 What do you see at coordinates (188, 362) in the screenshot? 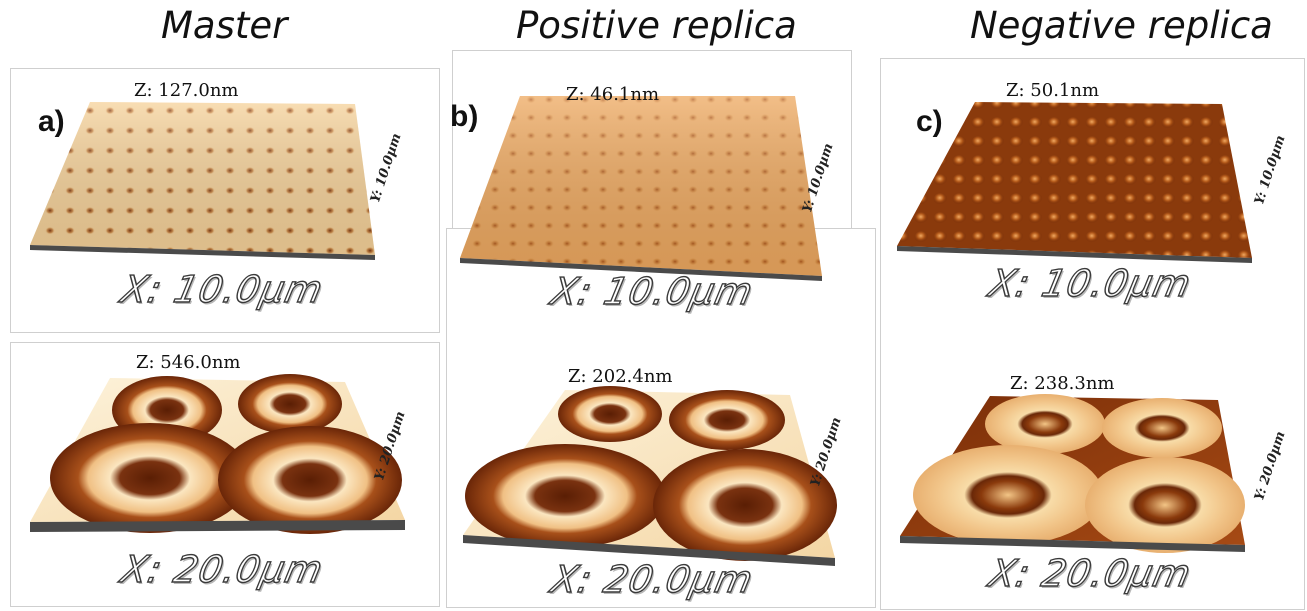
I see `z-range-label: Z: 546.0nm` at bounding box center [188, 362].